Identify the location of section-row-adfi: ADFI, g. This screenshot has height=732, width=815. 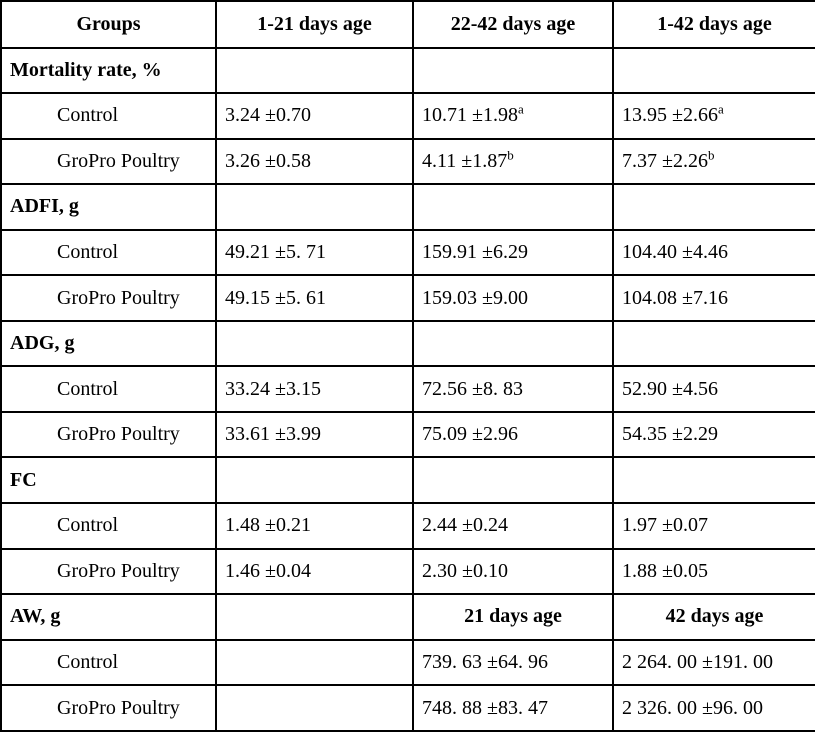
(407, 207).